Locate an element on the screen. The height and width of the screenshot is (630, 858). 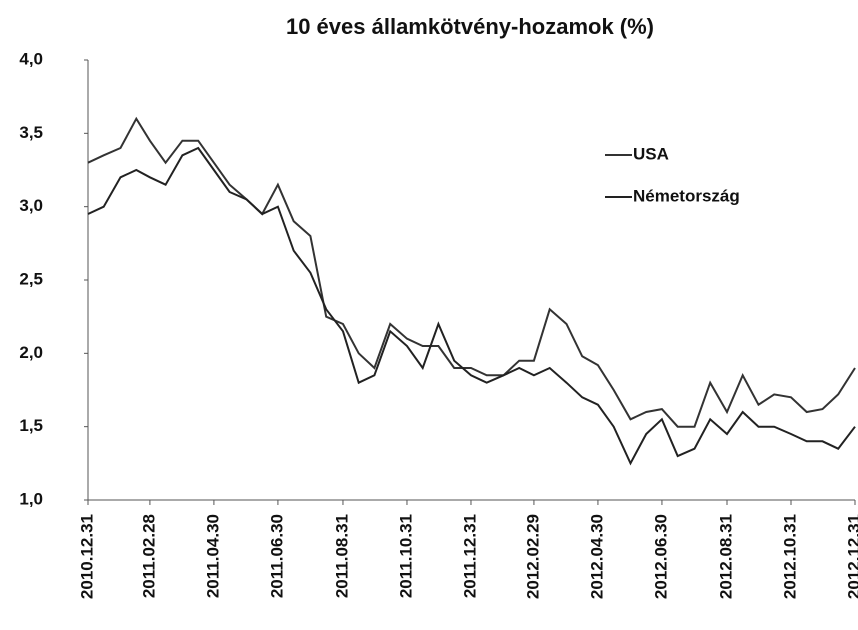
legend-label: Németország is located at coordinates (686, 195).